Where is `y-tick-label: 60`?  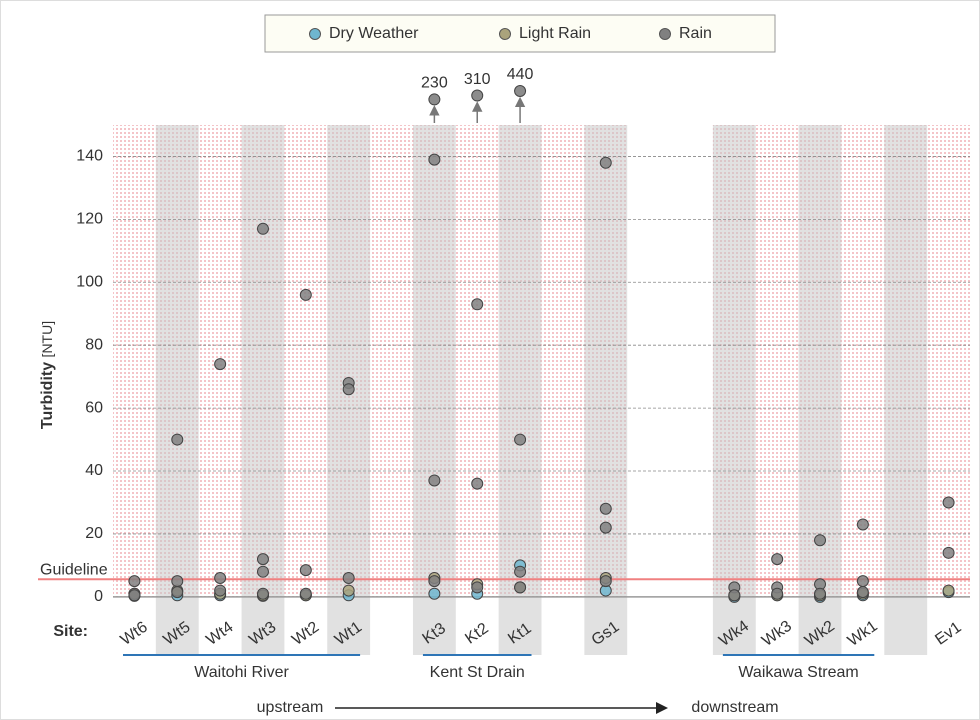 y-tick-label: 60 is located at coordinates (94, 407).